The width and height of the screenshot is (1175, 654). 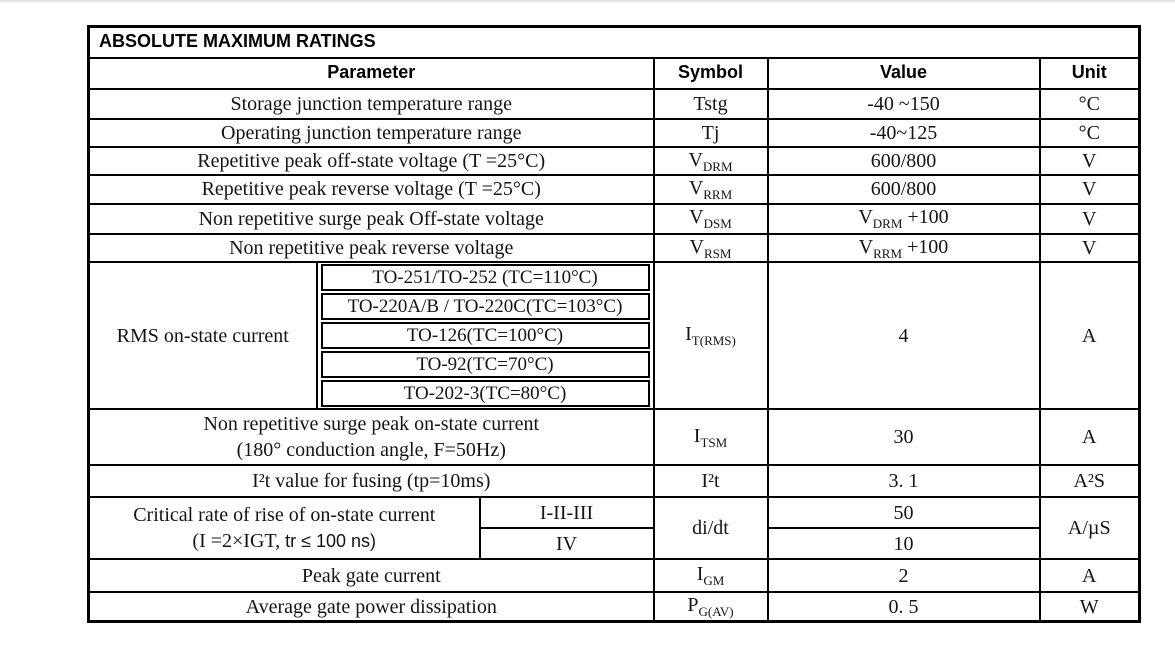 What do you see at coordinates (710, 73) in the screenshot?
I see `header-symbol: Symbol` at bounding box center [710, 73].